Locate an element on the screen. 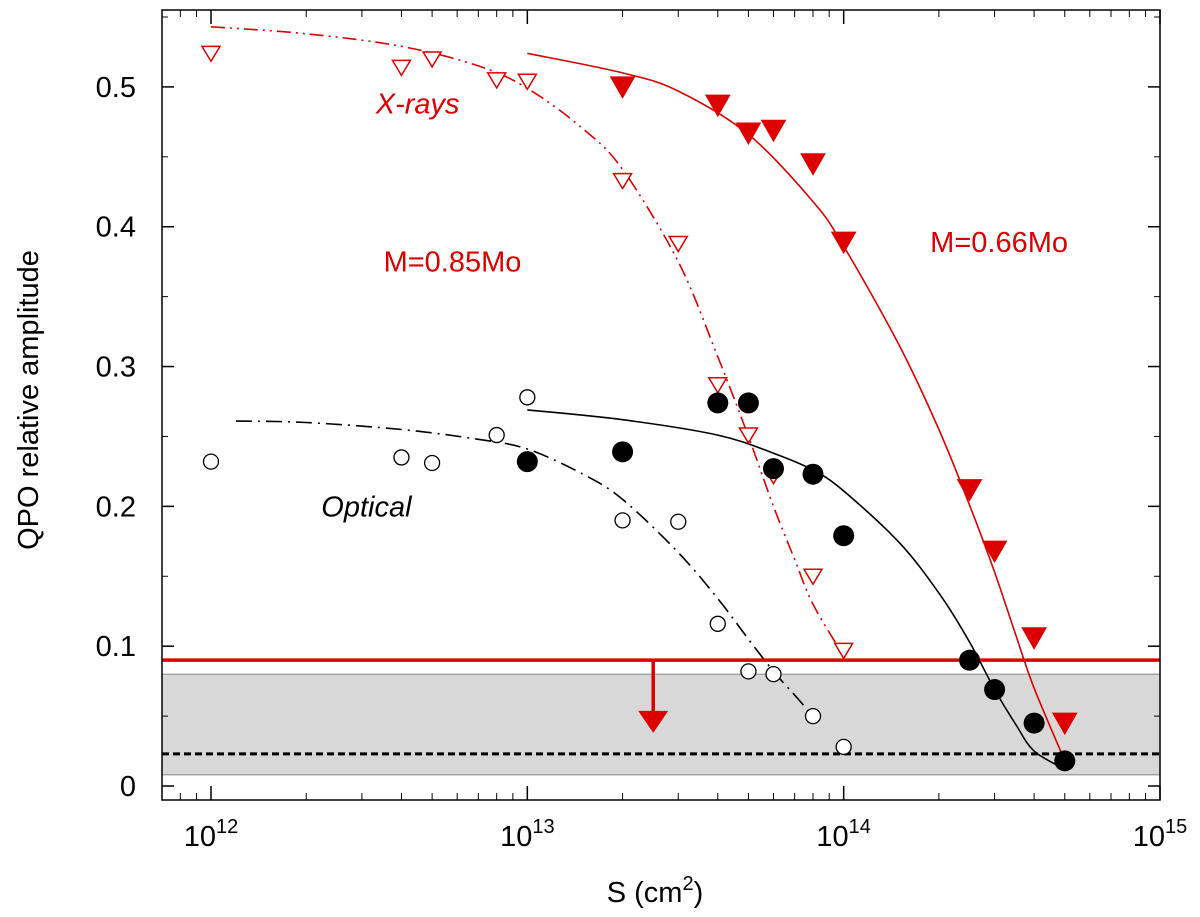  y-tick-label-4: 0.4 is located at coordinates (116, 228).